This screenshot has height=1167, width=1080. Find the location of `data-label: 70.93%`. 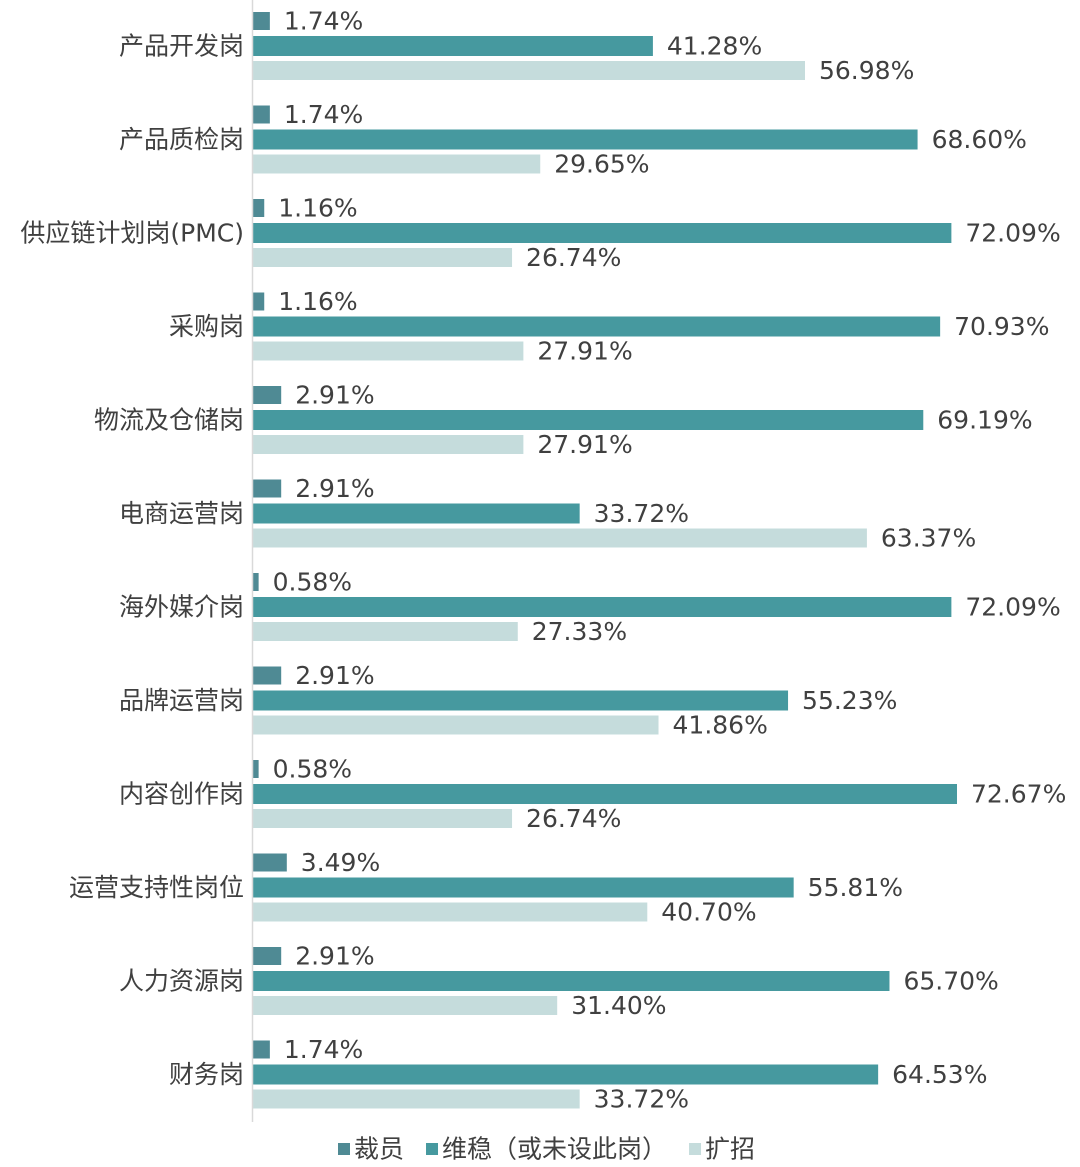

data-label: 70.93% is located at coordinates (1001, 326).